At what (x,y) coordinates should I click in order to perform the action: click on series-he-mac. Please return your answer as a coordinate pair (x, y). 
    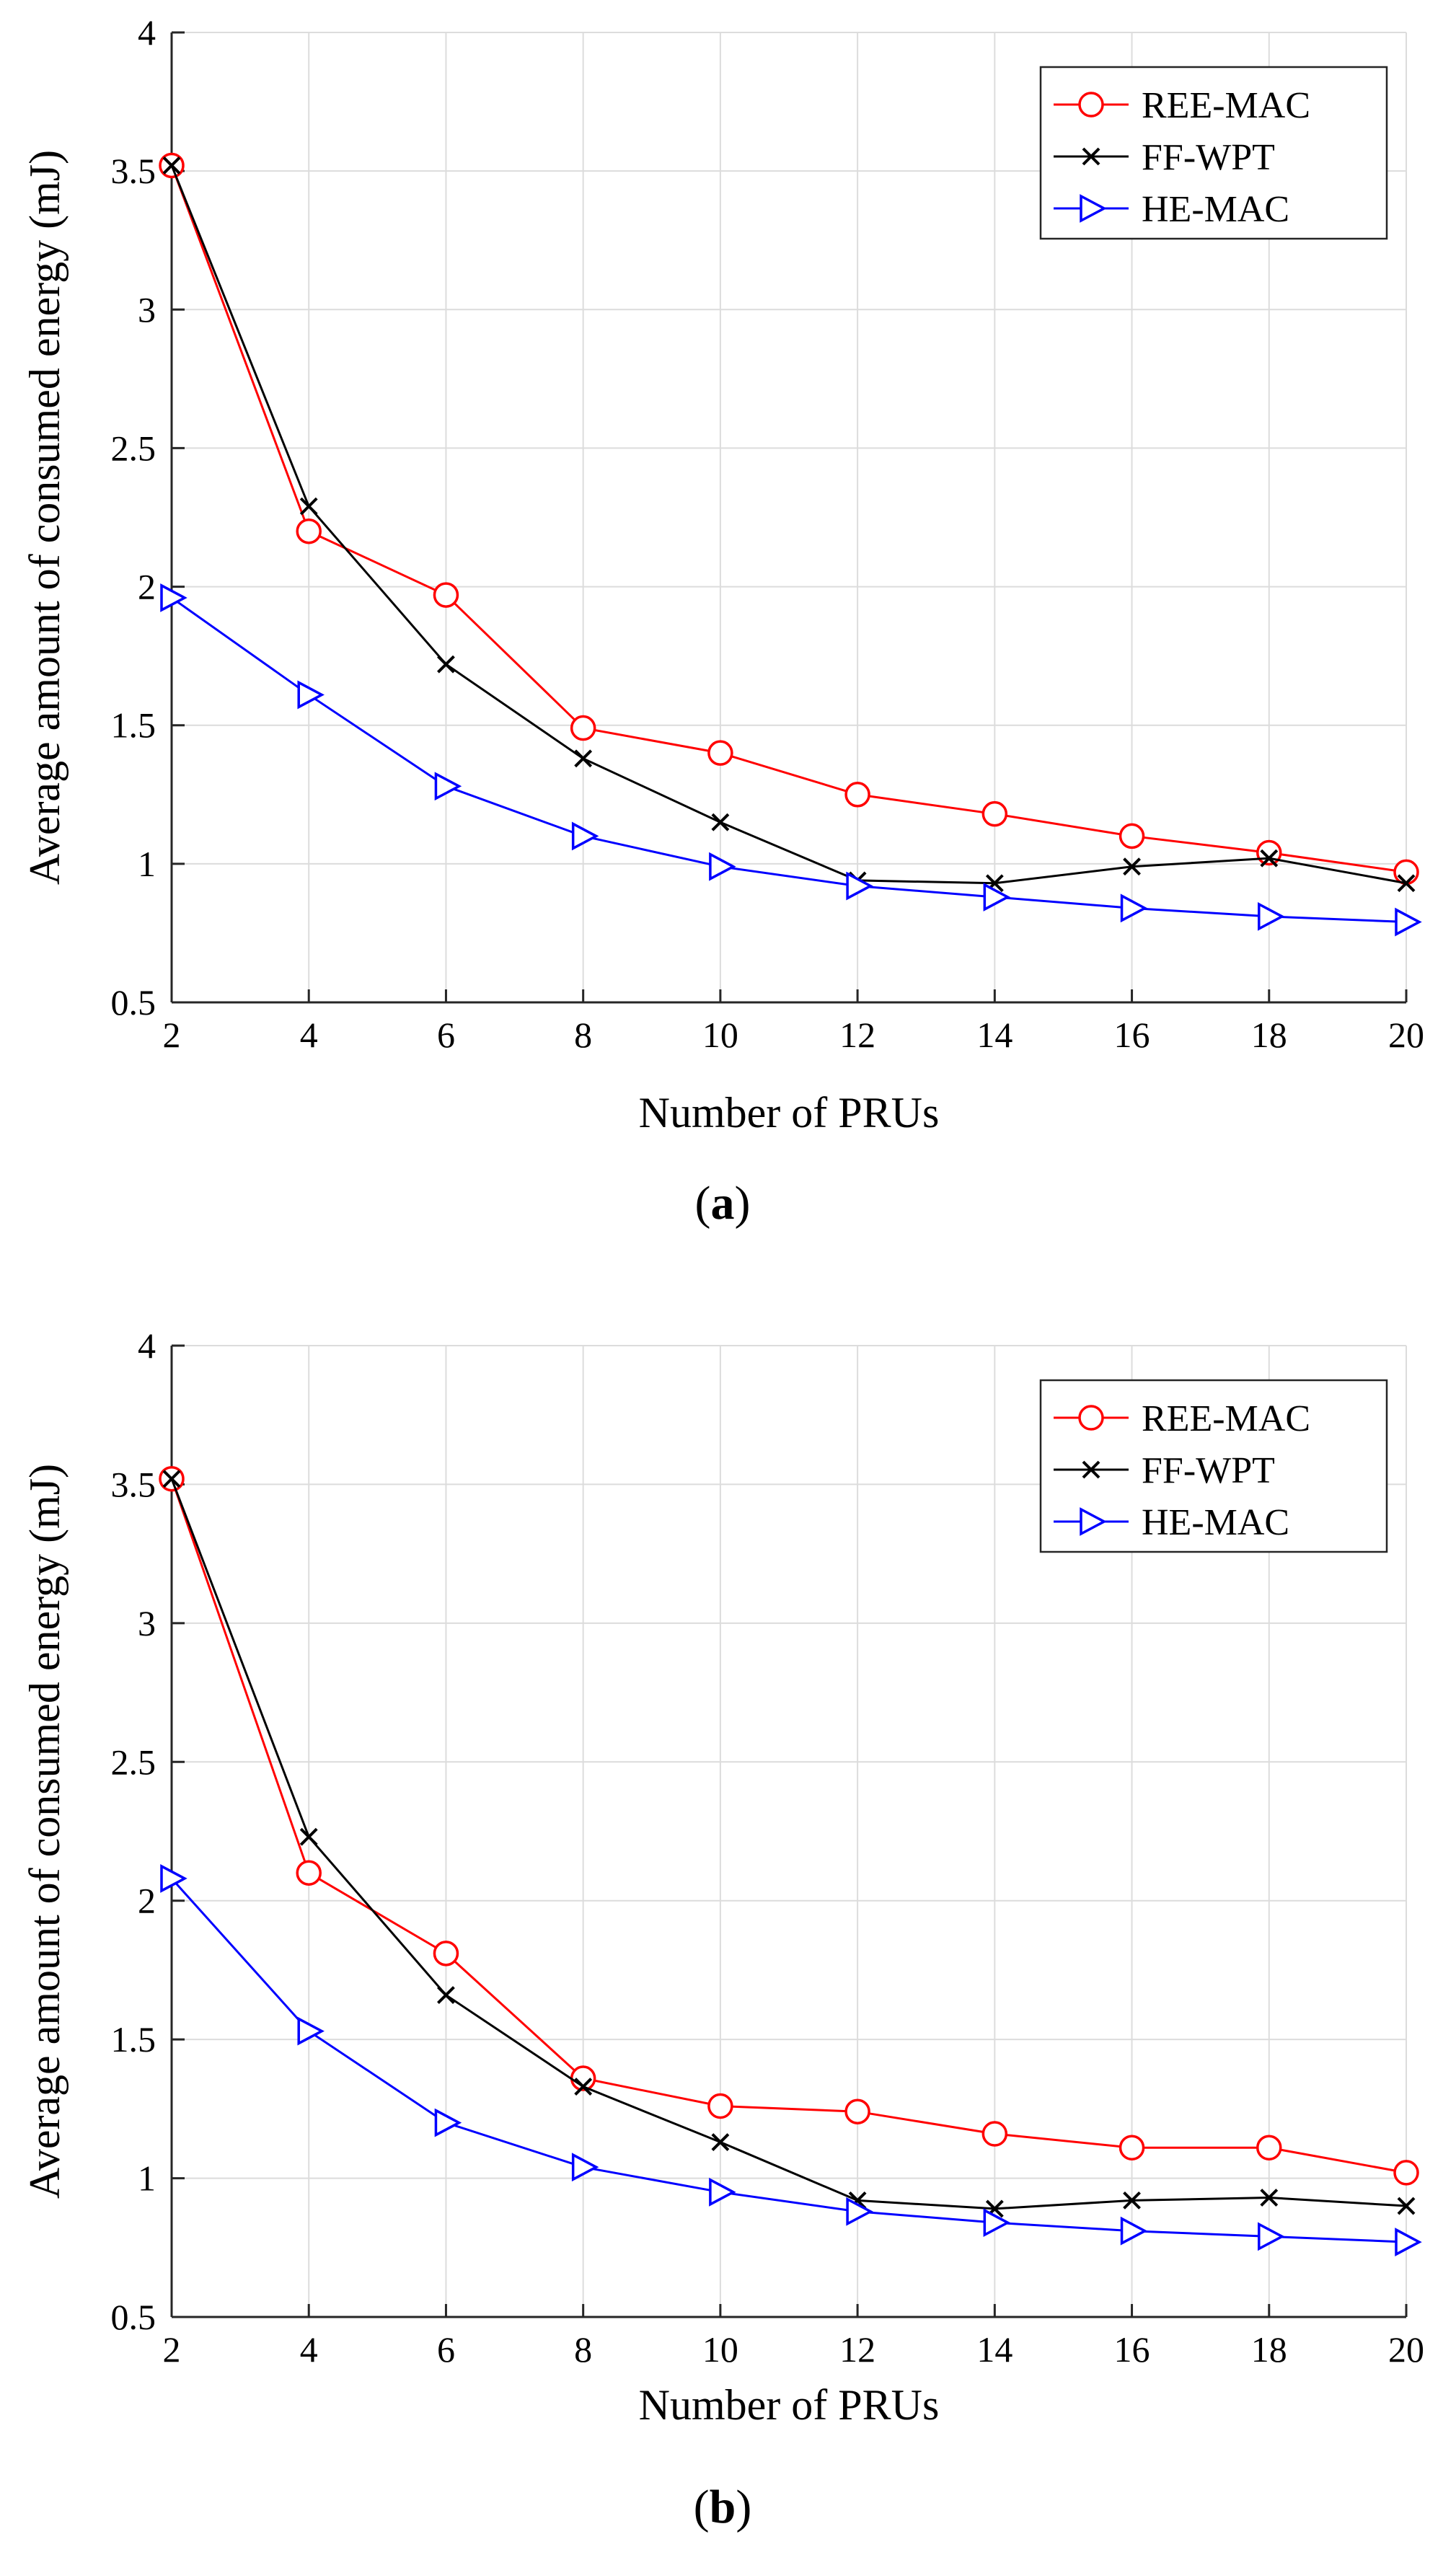
    Looking at the image, I should click on (791, 2060).